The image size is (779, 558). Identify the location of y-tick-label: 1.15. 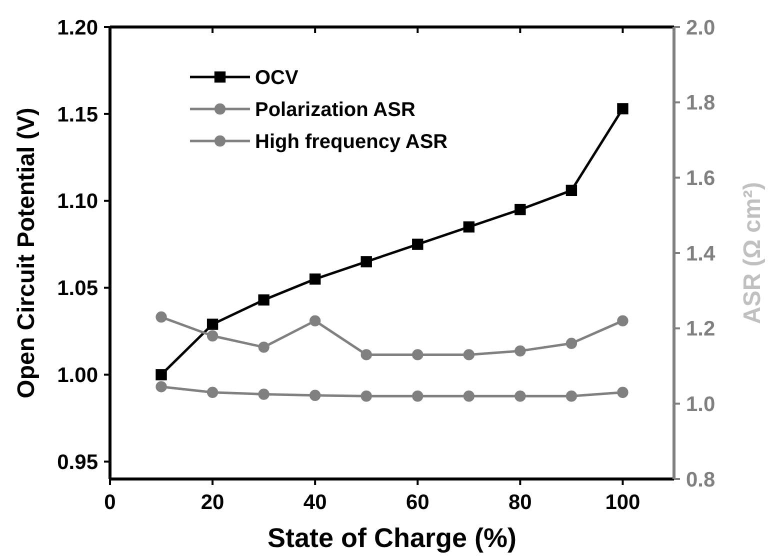
(77, 114).